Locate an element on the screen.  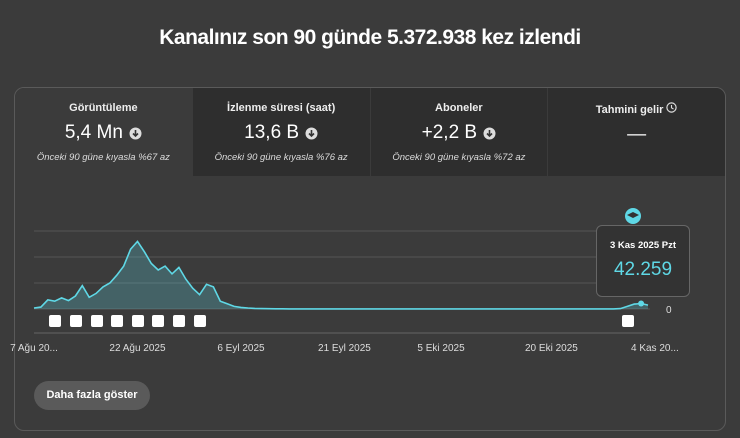
card-value: 5,4 Mn is located at coordinates (103, 133).